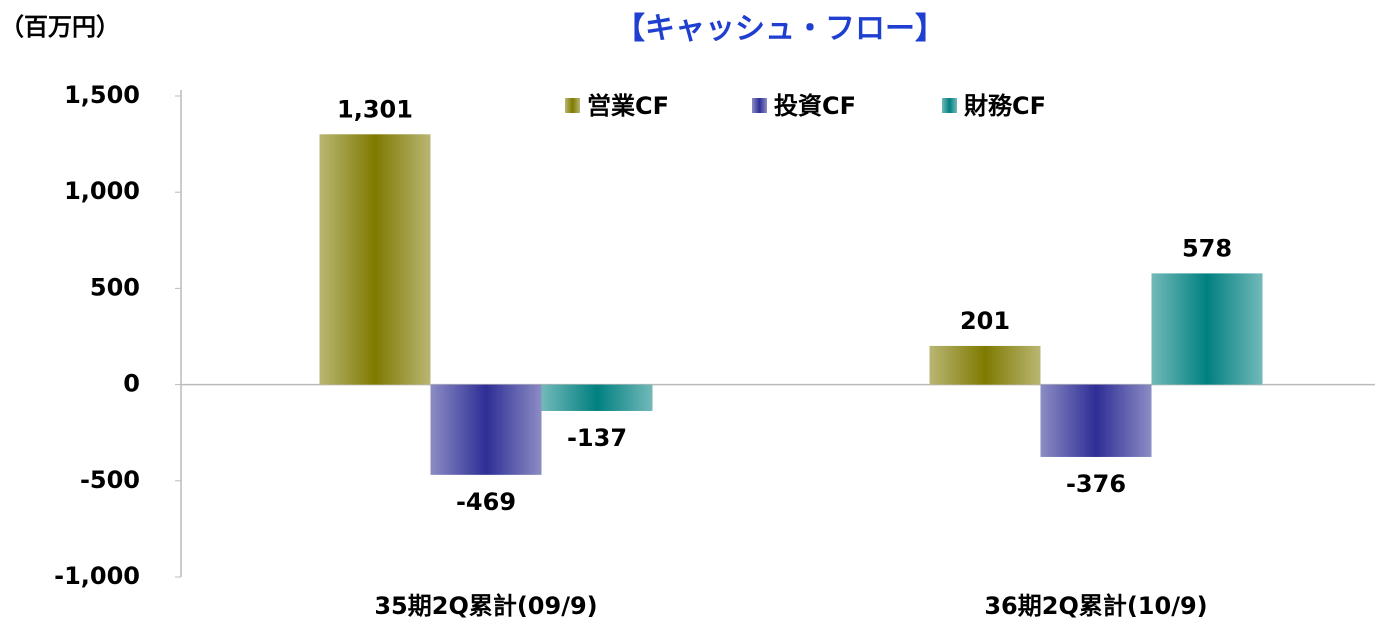 This screenshot has width=1381, height=623. What do you see at coordinates (485, 606) in the screenshot?
I see `x-tick-label: 35期2Q累計(09/9)` at bounding box center [485, 606].